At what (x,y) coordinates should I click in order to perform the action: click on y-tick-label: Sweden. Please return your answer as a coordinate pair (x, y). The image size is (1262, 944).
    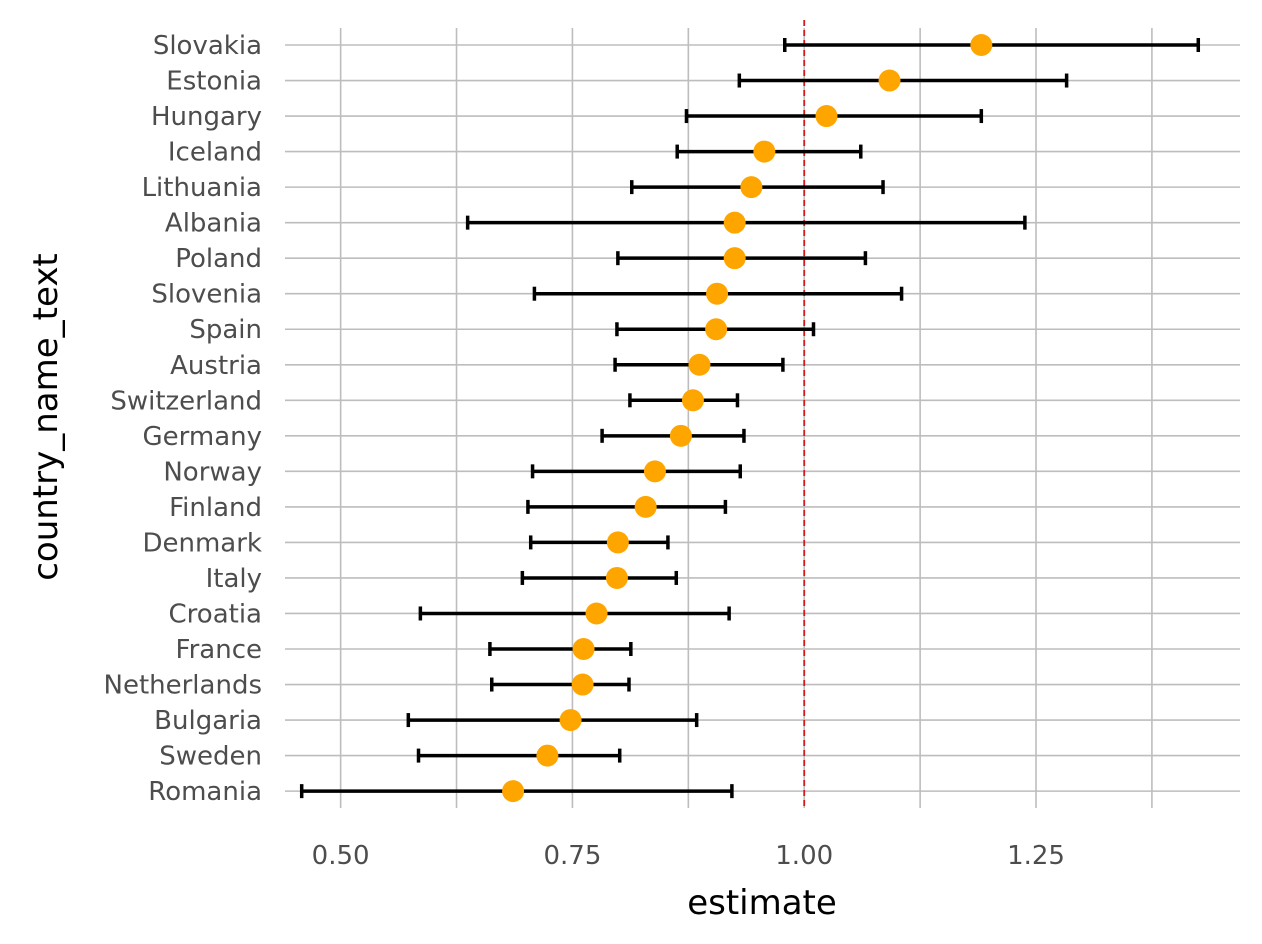
    Looking at the image, I should click on (210, 757).